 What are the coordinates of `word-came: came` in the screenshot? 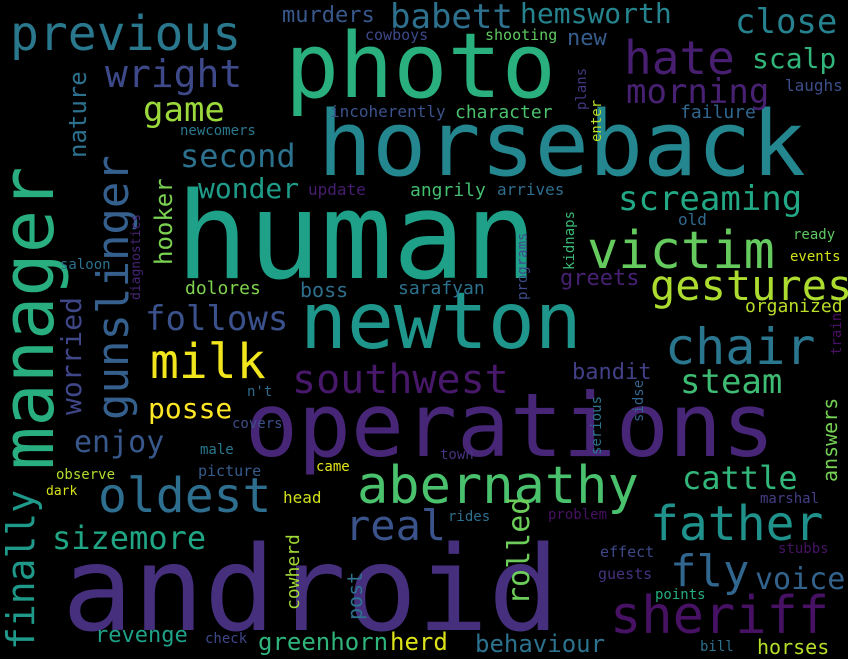 It's located at (333, 467).